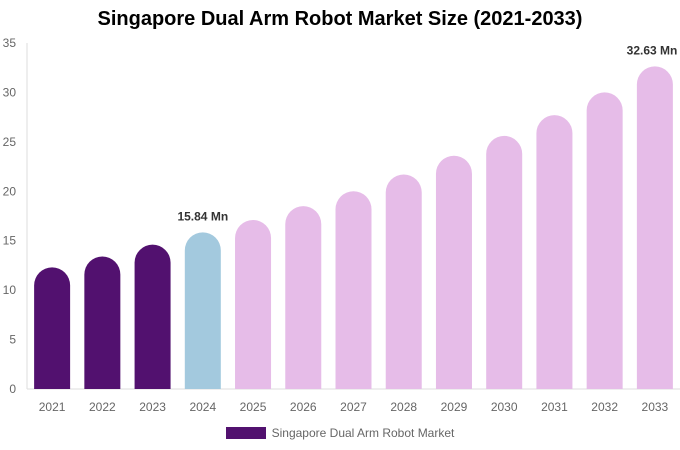 The image size is (680, 450). Describe the element at coordinates (10, 191) in the screenshot. I see `y-tick-label: 20` at that location.